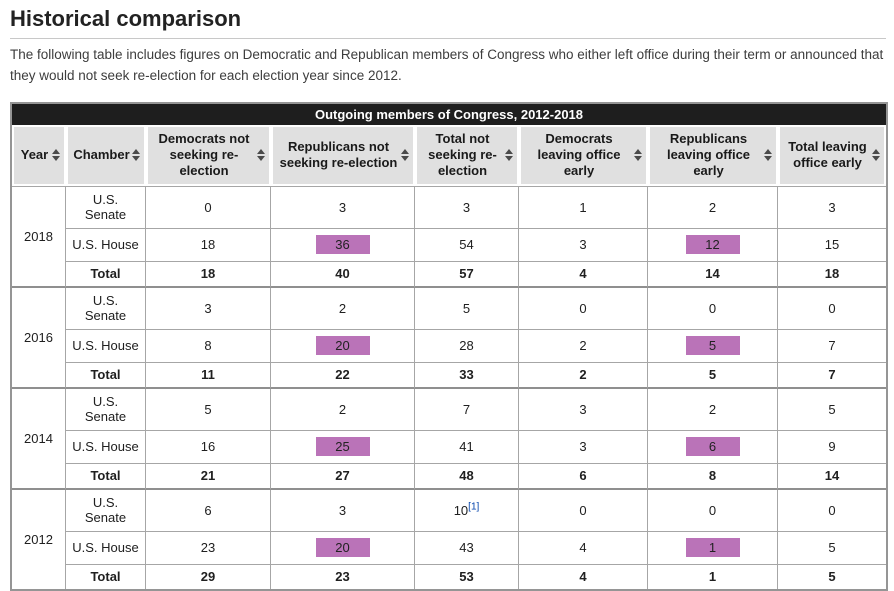 This screenshot has height=591, width=894. What do you see at coordinates (39, 338) in the screenshot?
I see `year-cell: 2016` at bounding box center [39, 338].